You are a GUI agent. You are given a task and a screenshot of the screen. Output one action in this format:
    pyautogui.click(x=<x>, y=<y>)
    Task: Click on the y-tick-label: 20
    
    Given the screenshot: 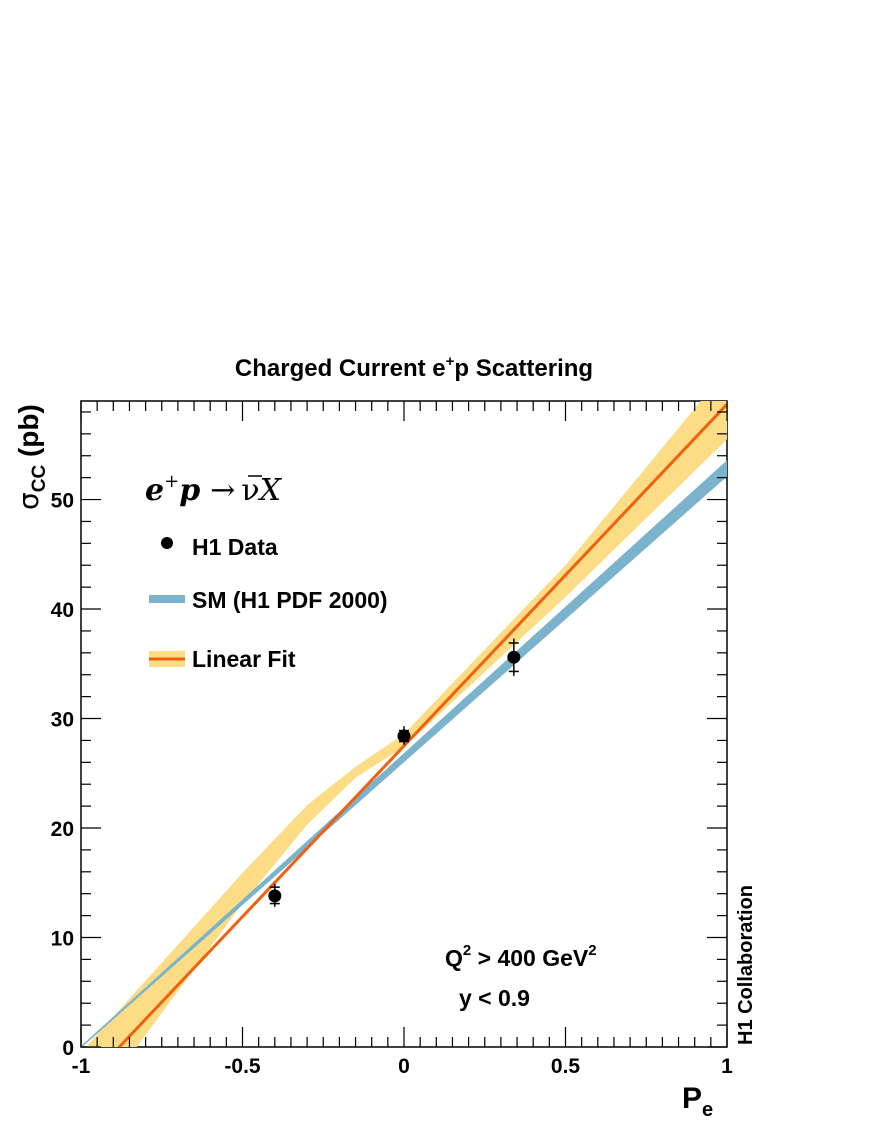 What is the action you would take?
    pyautogui.click(x=62, y=829)
    